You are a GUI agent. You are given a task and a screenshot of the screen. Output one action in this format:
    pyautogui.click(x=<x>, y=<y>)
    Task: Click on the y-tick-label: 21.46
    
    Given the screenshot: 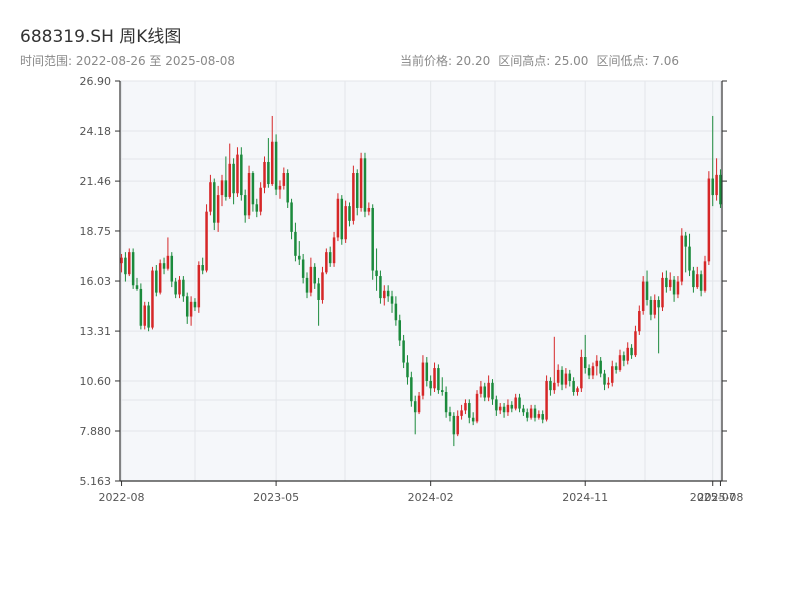 What is the action you would take?
    pyautogui.click(x=96, y=181)
    